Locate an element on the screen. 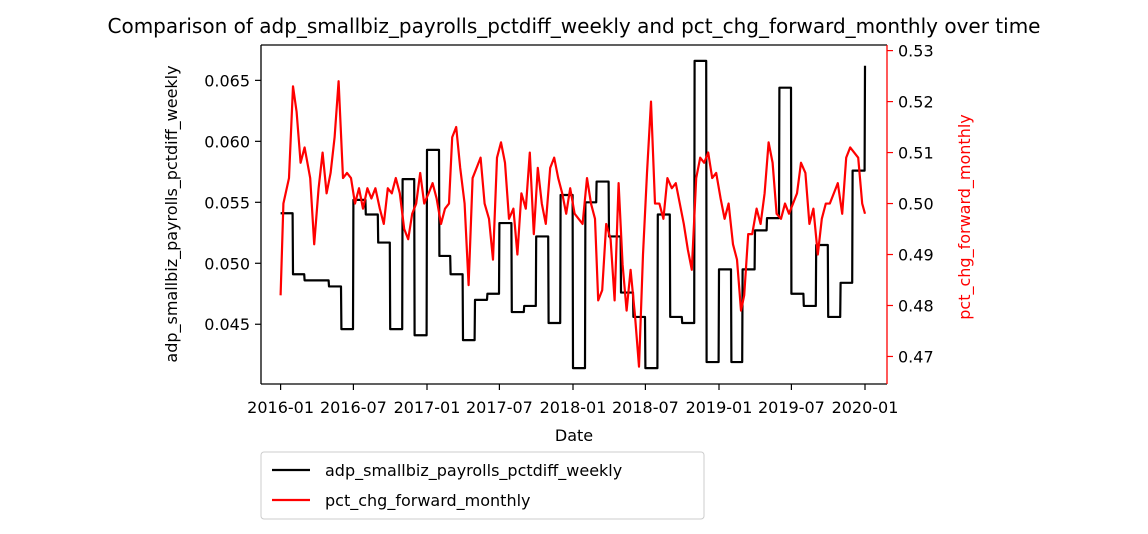 This screenshot has width=1148, height=534. right-y-tick-label: 0.48 is located at coordinates (916, 305).